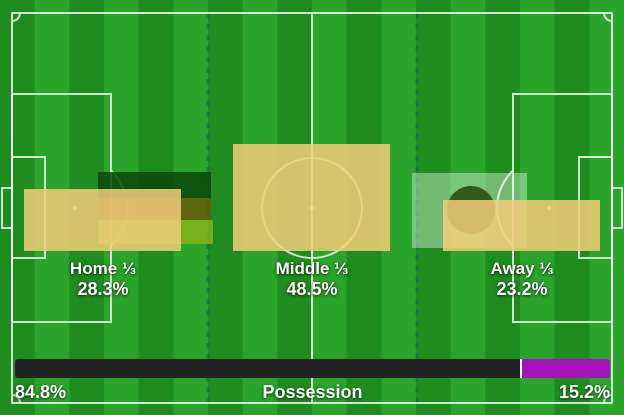 The width and height of the screenshot is (624, 415). Describe the element at coordinates (41, 392) in the screenshot. I see `possession-home-value: 84.8%` at that location.